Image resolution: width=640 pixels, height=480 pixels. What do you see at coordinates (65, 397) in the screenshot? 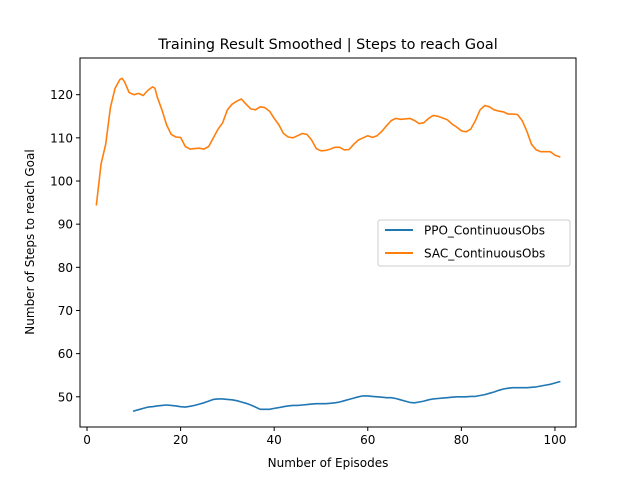
I see `y-tick-label: 50` at bounding box center [65, 397].